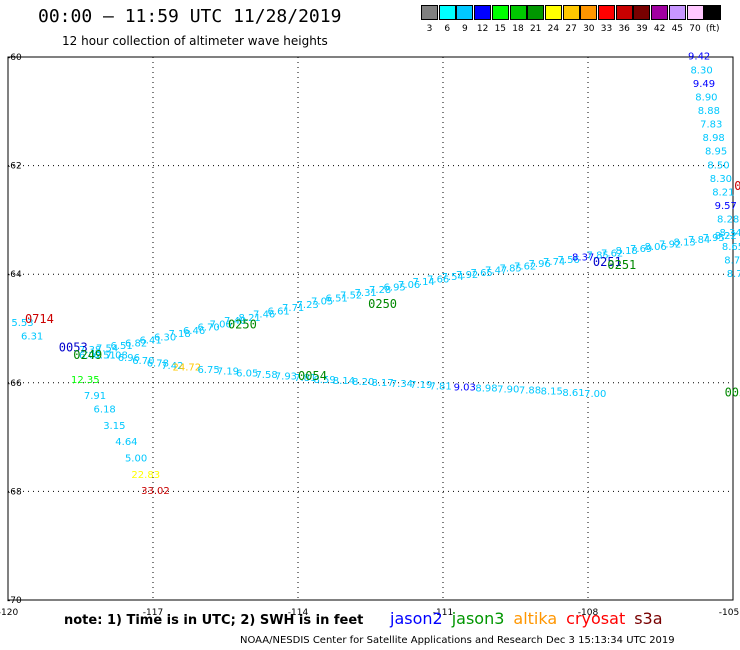 The height and width of the screenshot is (650, 740). I want to click on wave-height-value: 8.61, so click(573, 393).